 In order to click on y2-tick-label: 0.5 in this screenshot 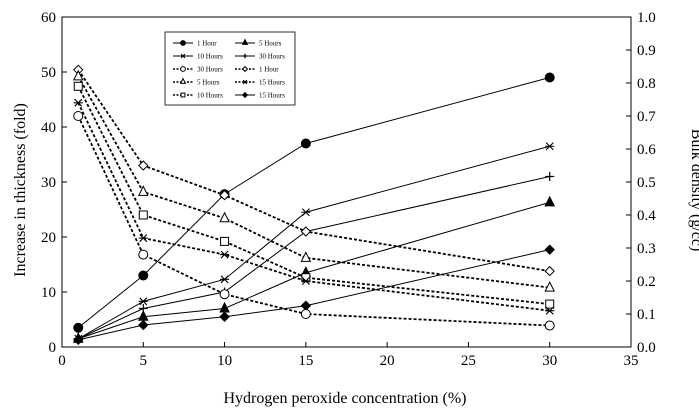, I will do `click(646, 183)`.